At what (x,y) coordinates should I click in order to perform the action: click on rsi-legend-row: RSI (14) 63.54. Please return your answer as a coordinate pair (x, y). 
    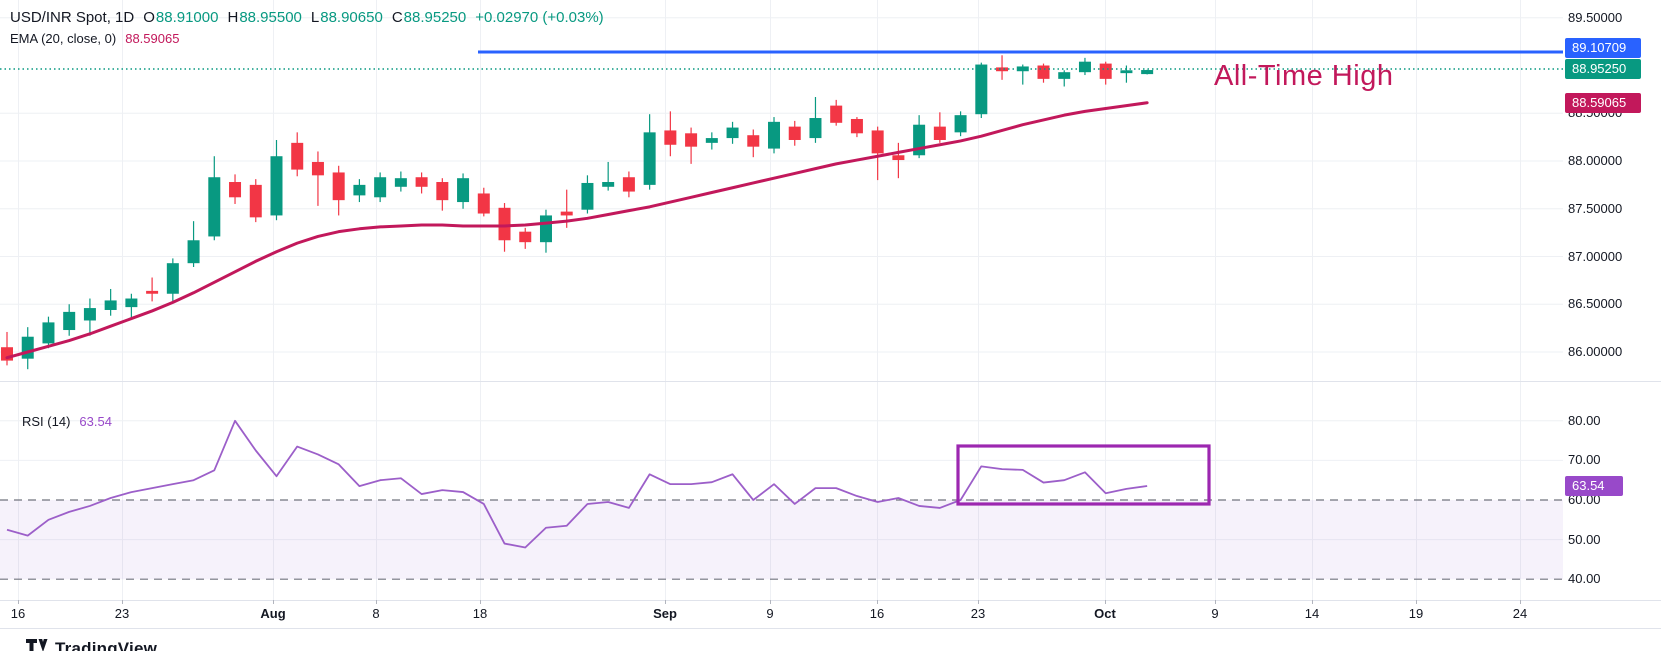
    Looking at the image, I should click on (67, 421).